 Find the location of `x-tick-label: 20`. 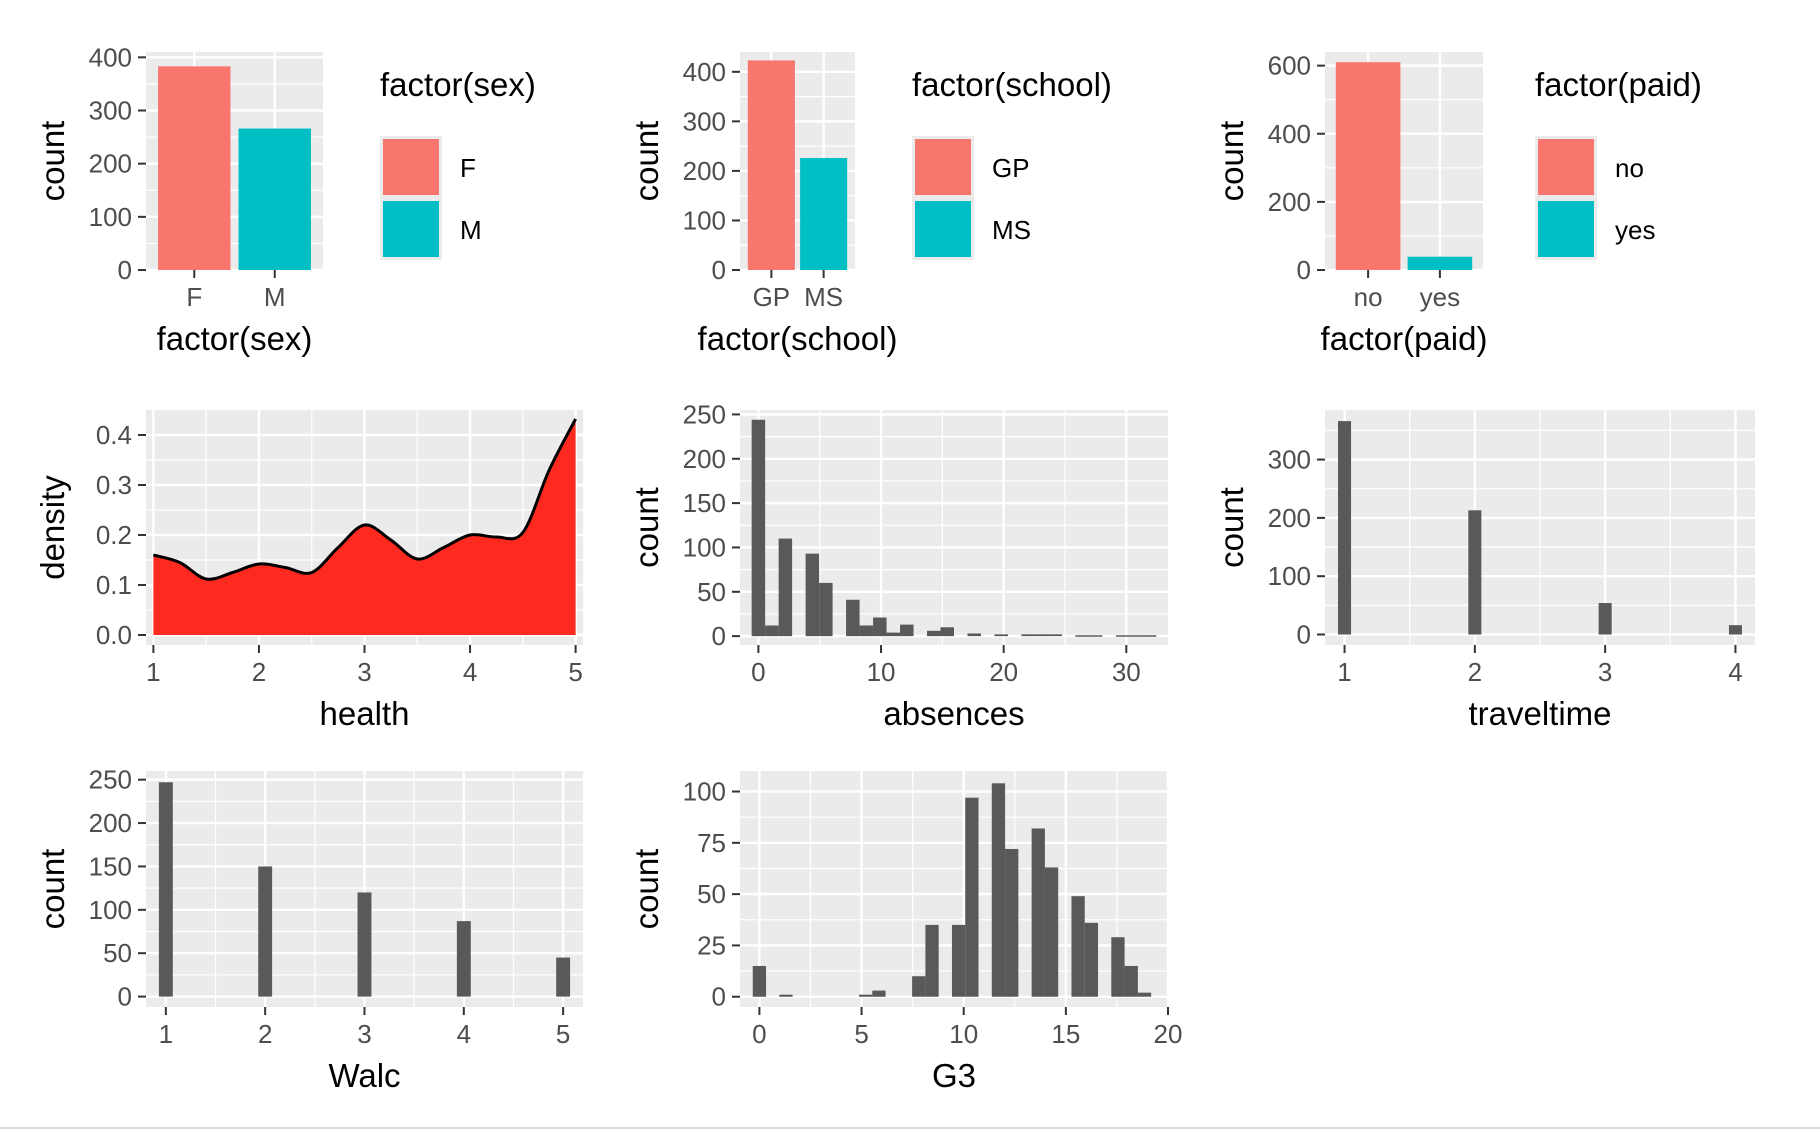

x-tick-label: 20 is located at coordinates (1003, 672).